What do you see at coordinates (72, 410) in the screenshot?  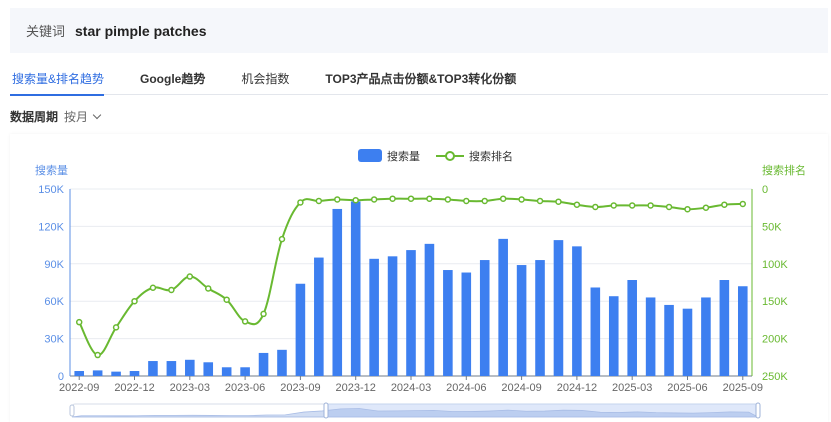 I see `zoom-handle-left` at bounding box center [72, 410].